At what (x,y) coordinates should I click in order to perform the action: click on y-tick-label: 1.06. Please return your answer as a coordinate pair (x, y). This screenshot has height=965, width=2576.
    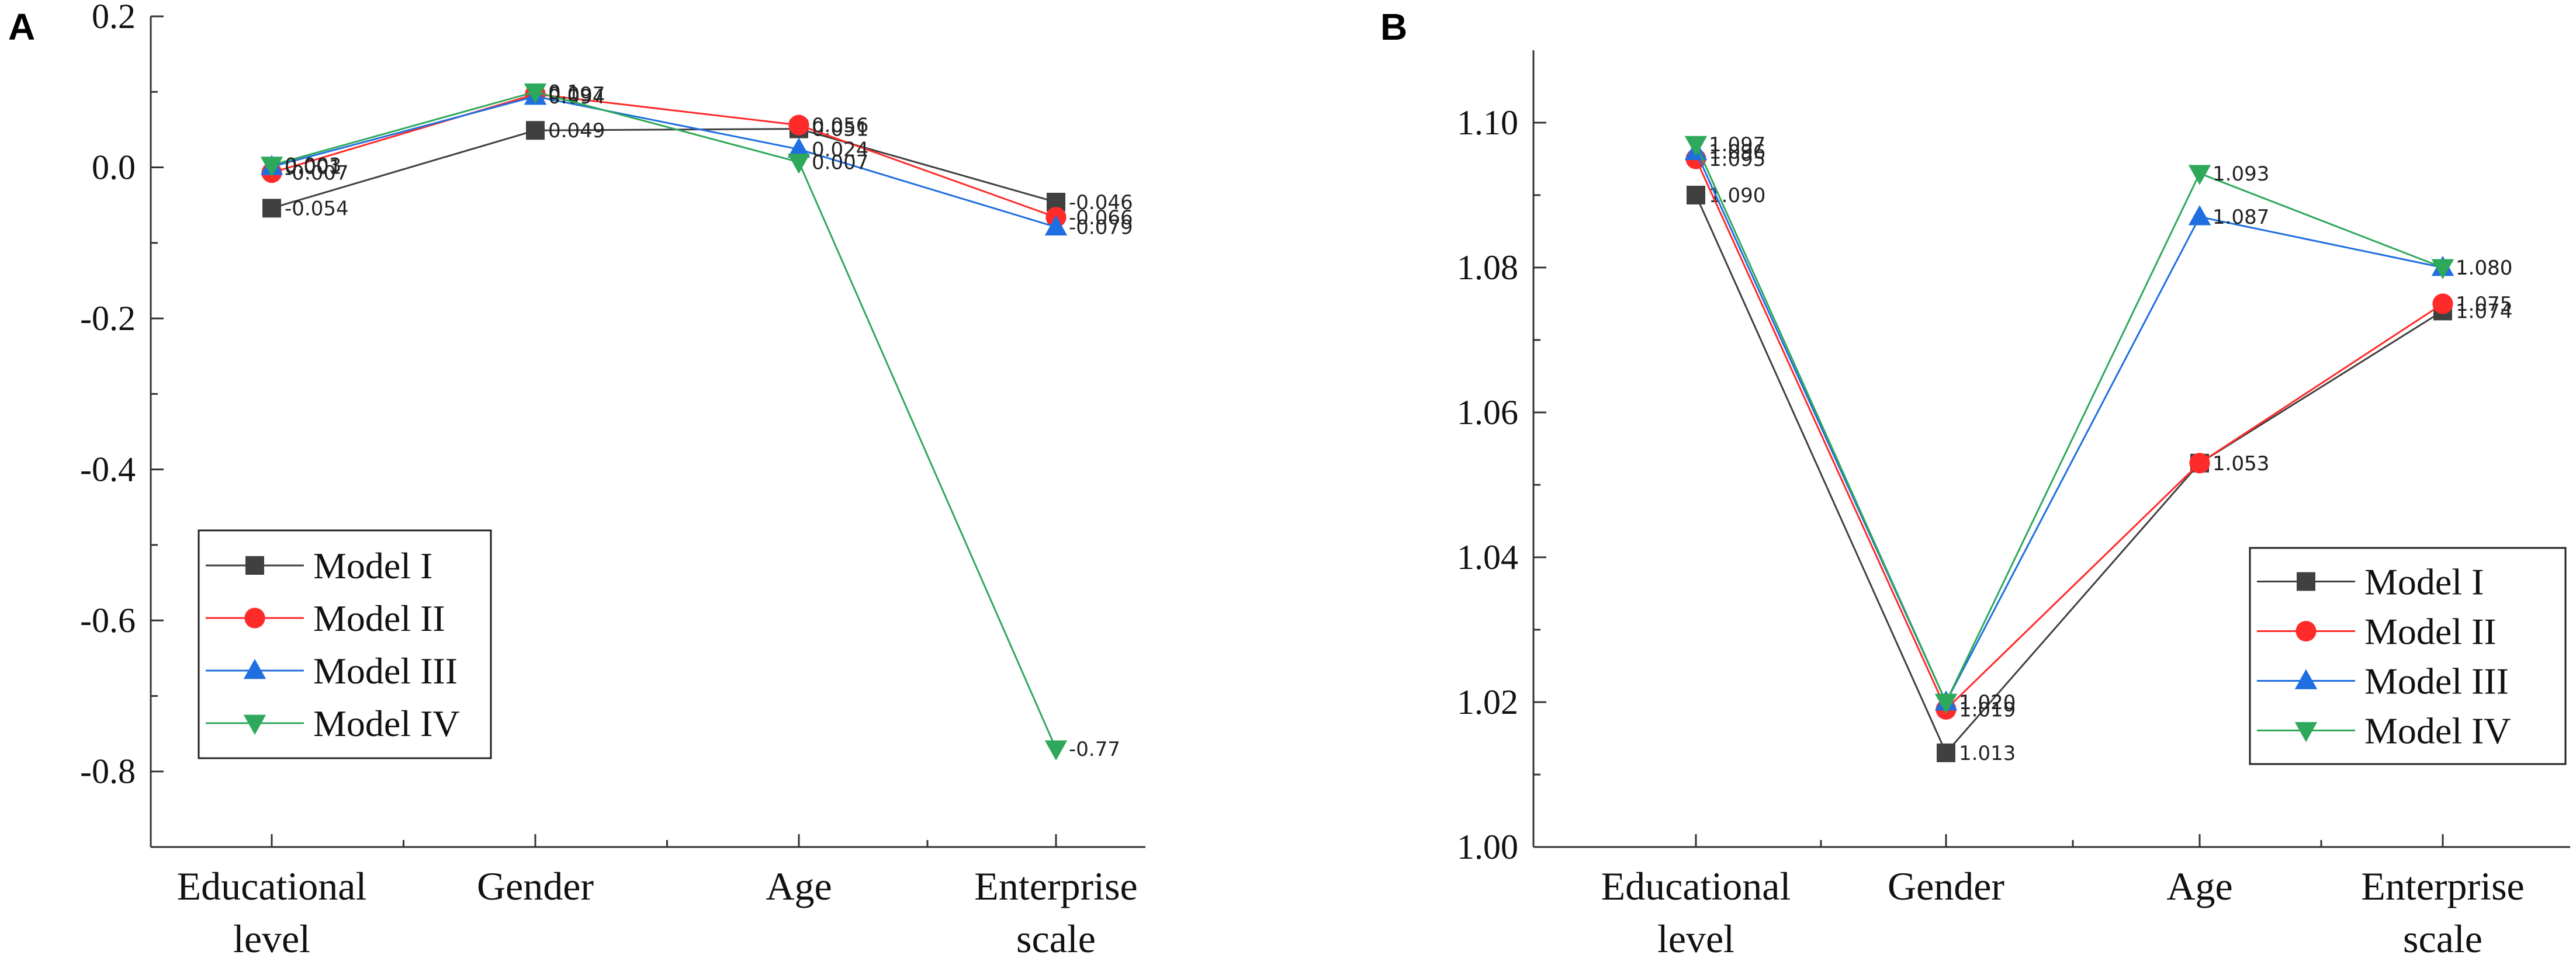
    Looking at the image, I should click on (1487, 413).